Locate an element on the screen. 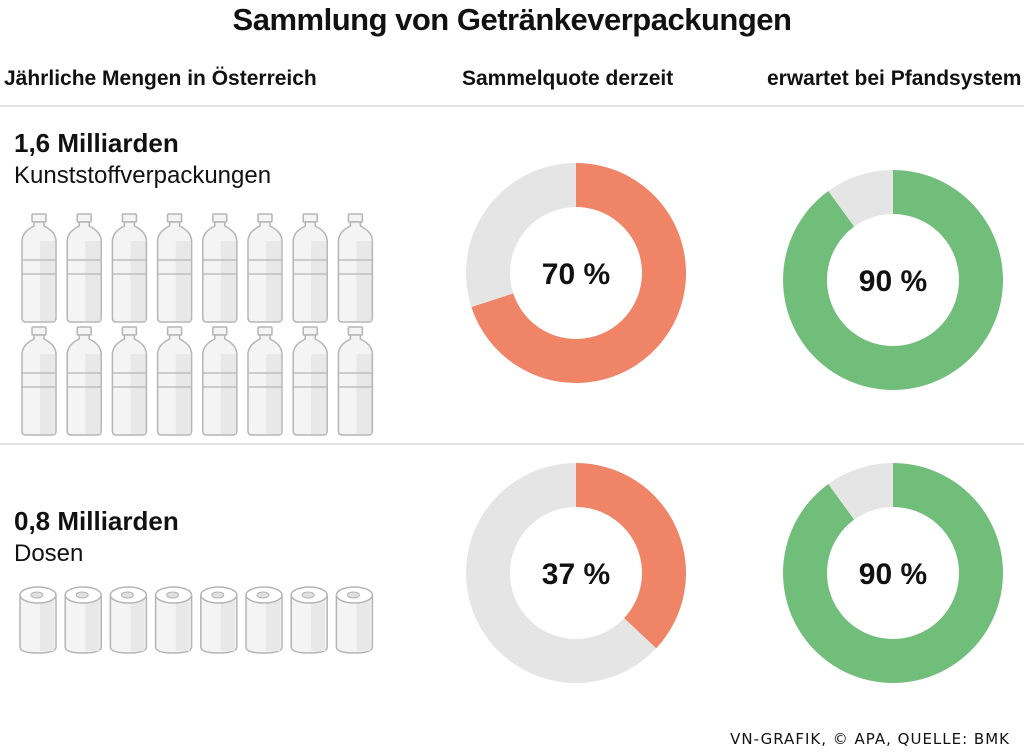  column-header-amounts: Jährliche Mengen in Österreich is located at coordinates (160, 78).